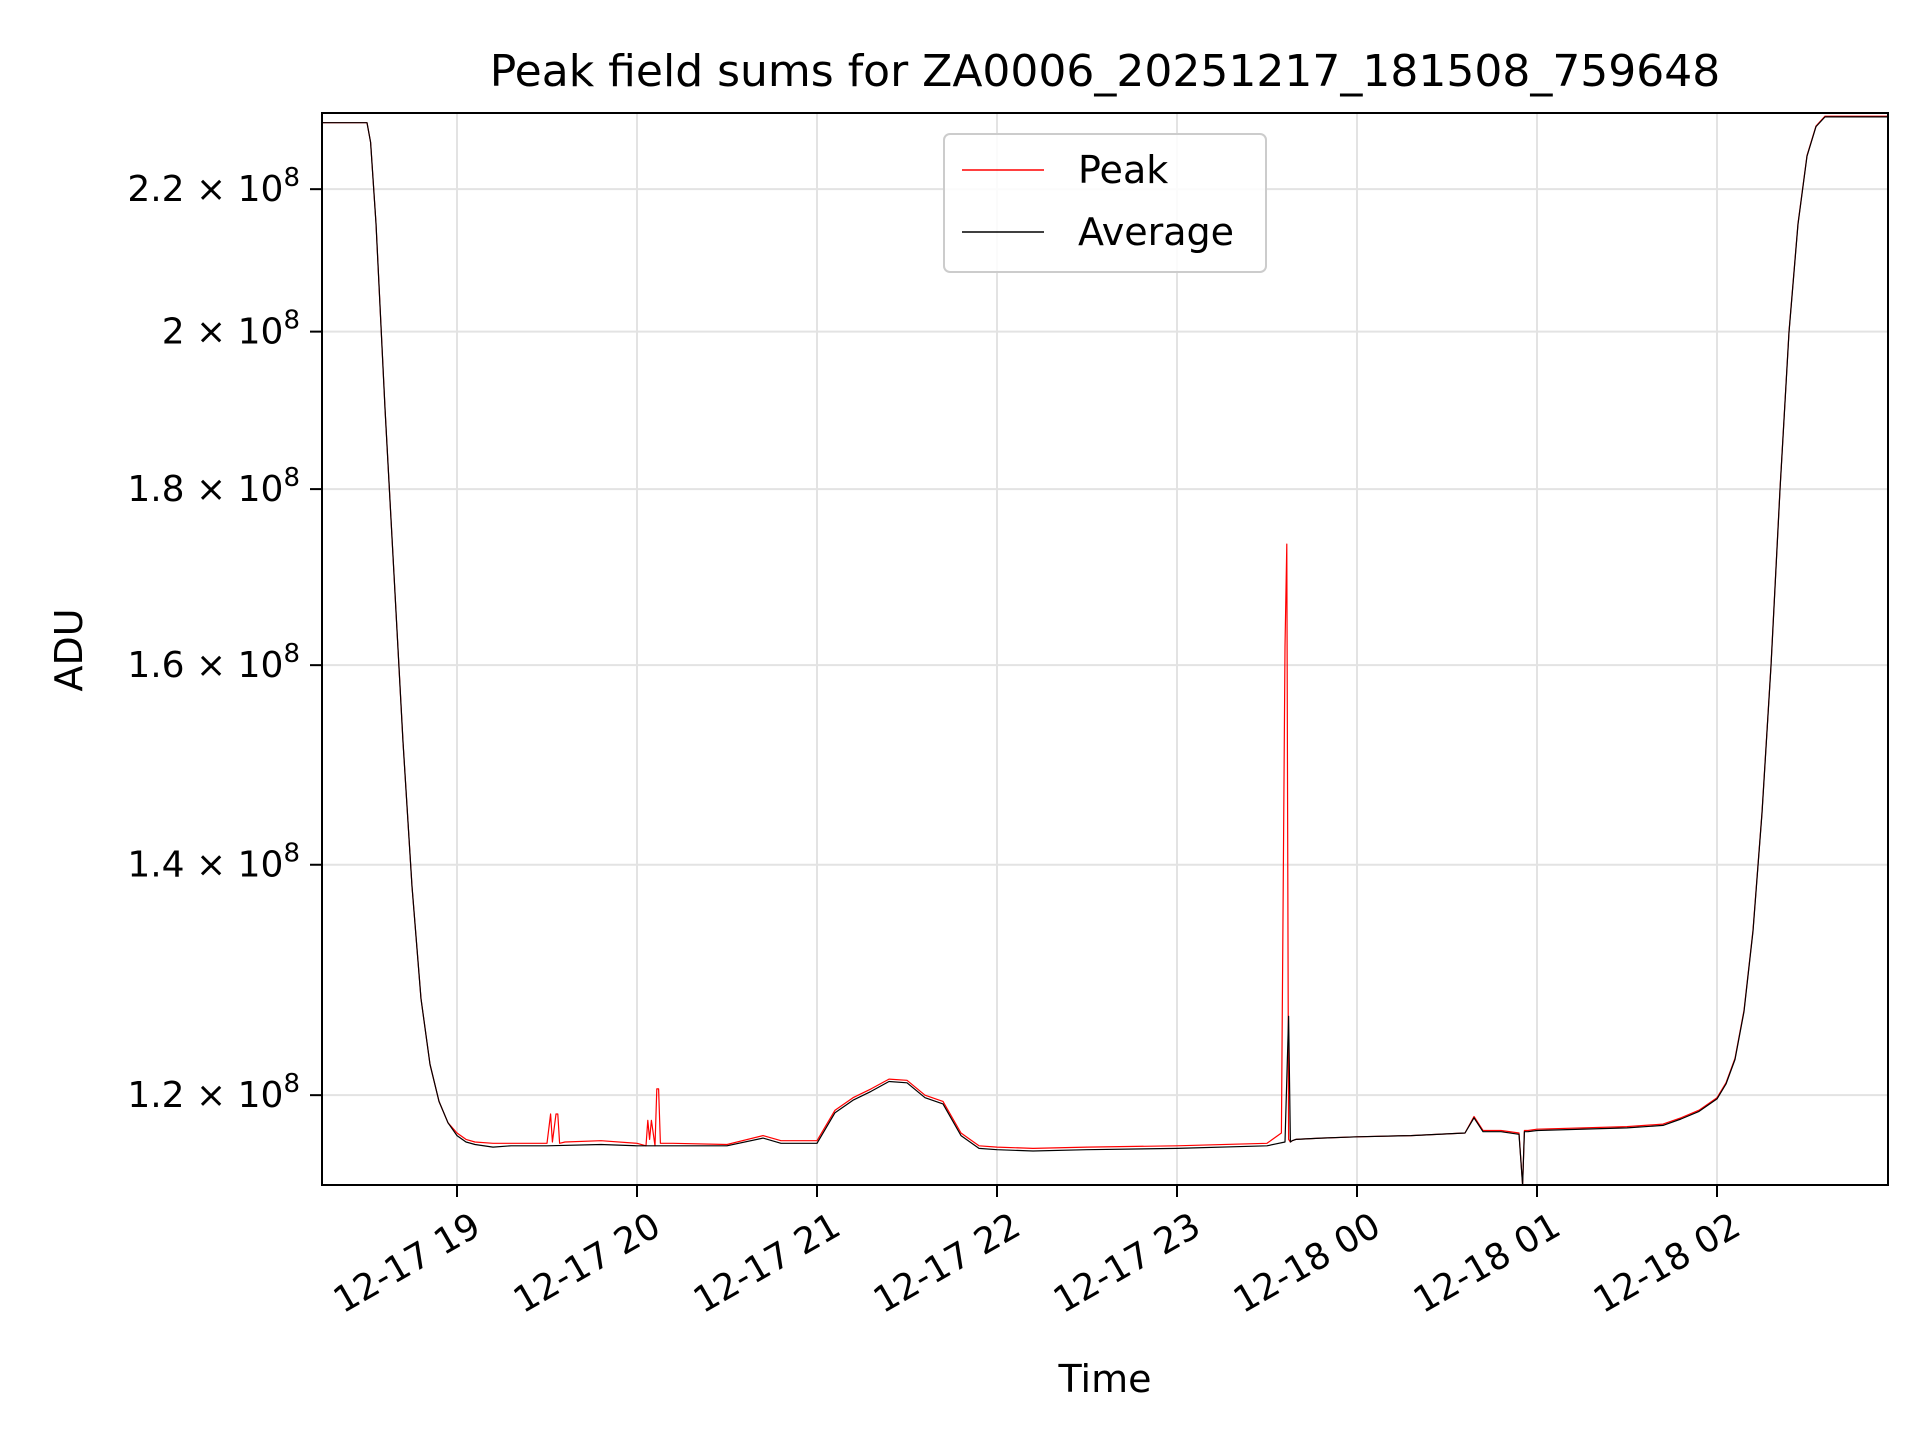  What do you see at coordinates (1156, 232) in the screenshot?
I see `legend-average-label: Average` at bounding box center [1156, 232].